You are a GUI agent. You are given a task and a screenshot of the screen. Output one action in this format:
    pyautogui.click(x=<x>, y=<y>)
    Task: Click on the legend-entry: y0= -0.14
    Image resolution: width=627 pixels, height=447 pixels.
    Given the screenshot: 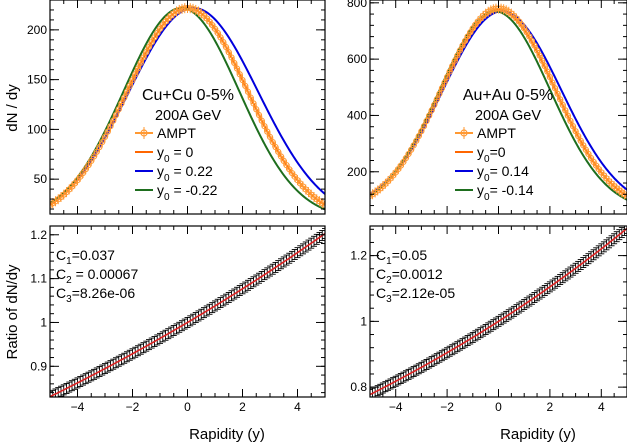 What is the action you would take?
    pyautogui.click(x=494, y=192)
    